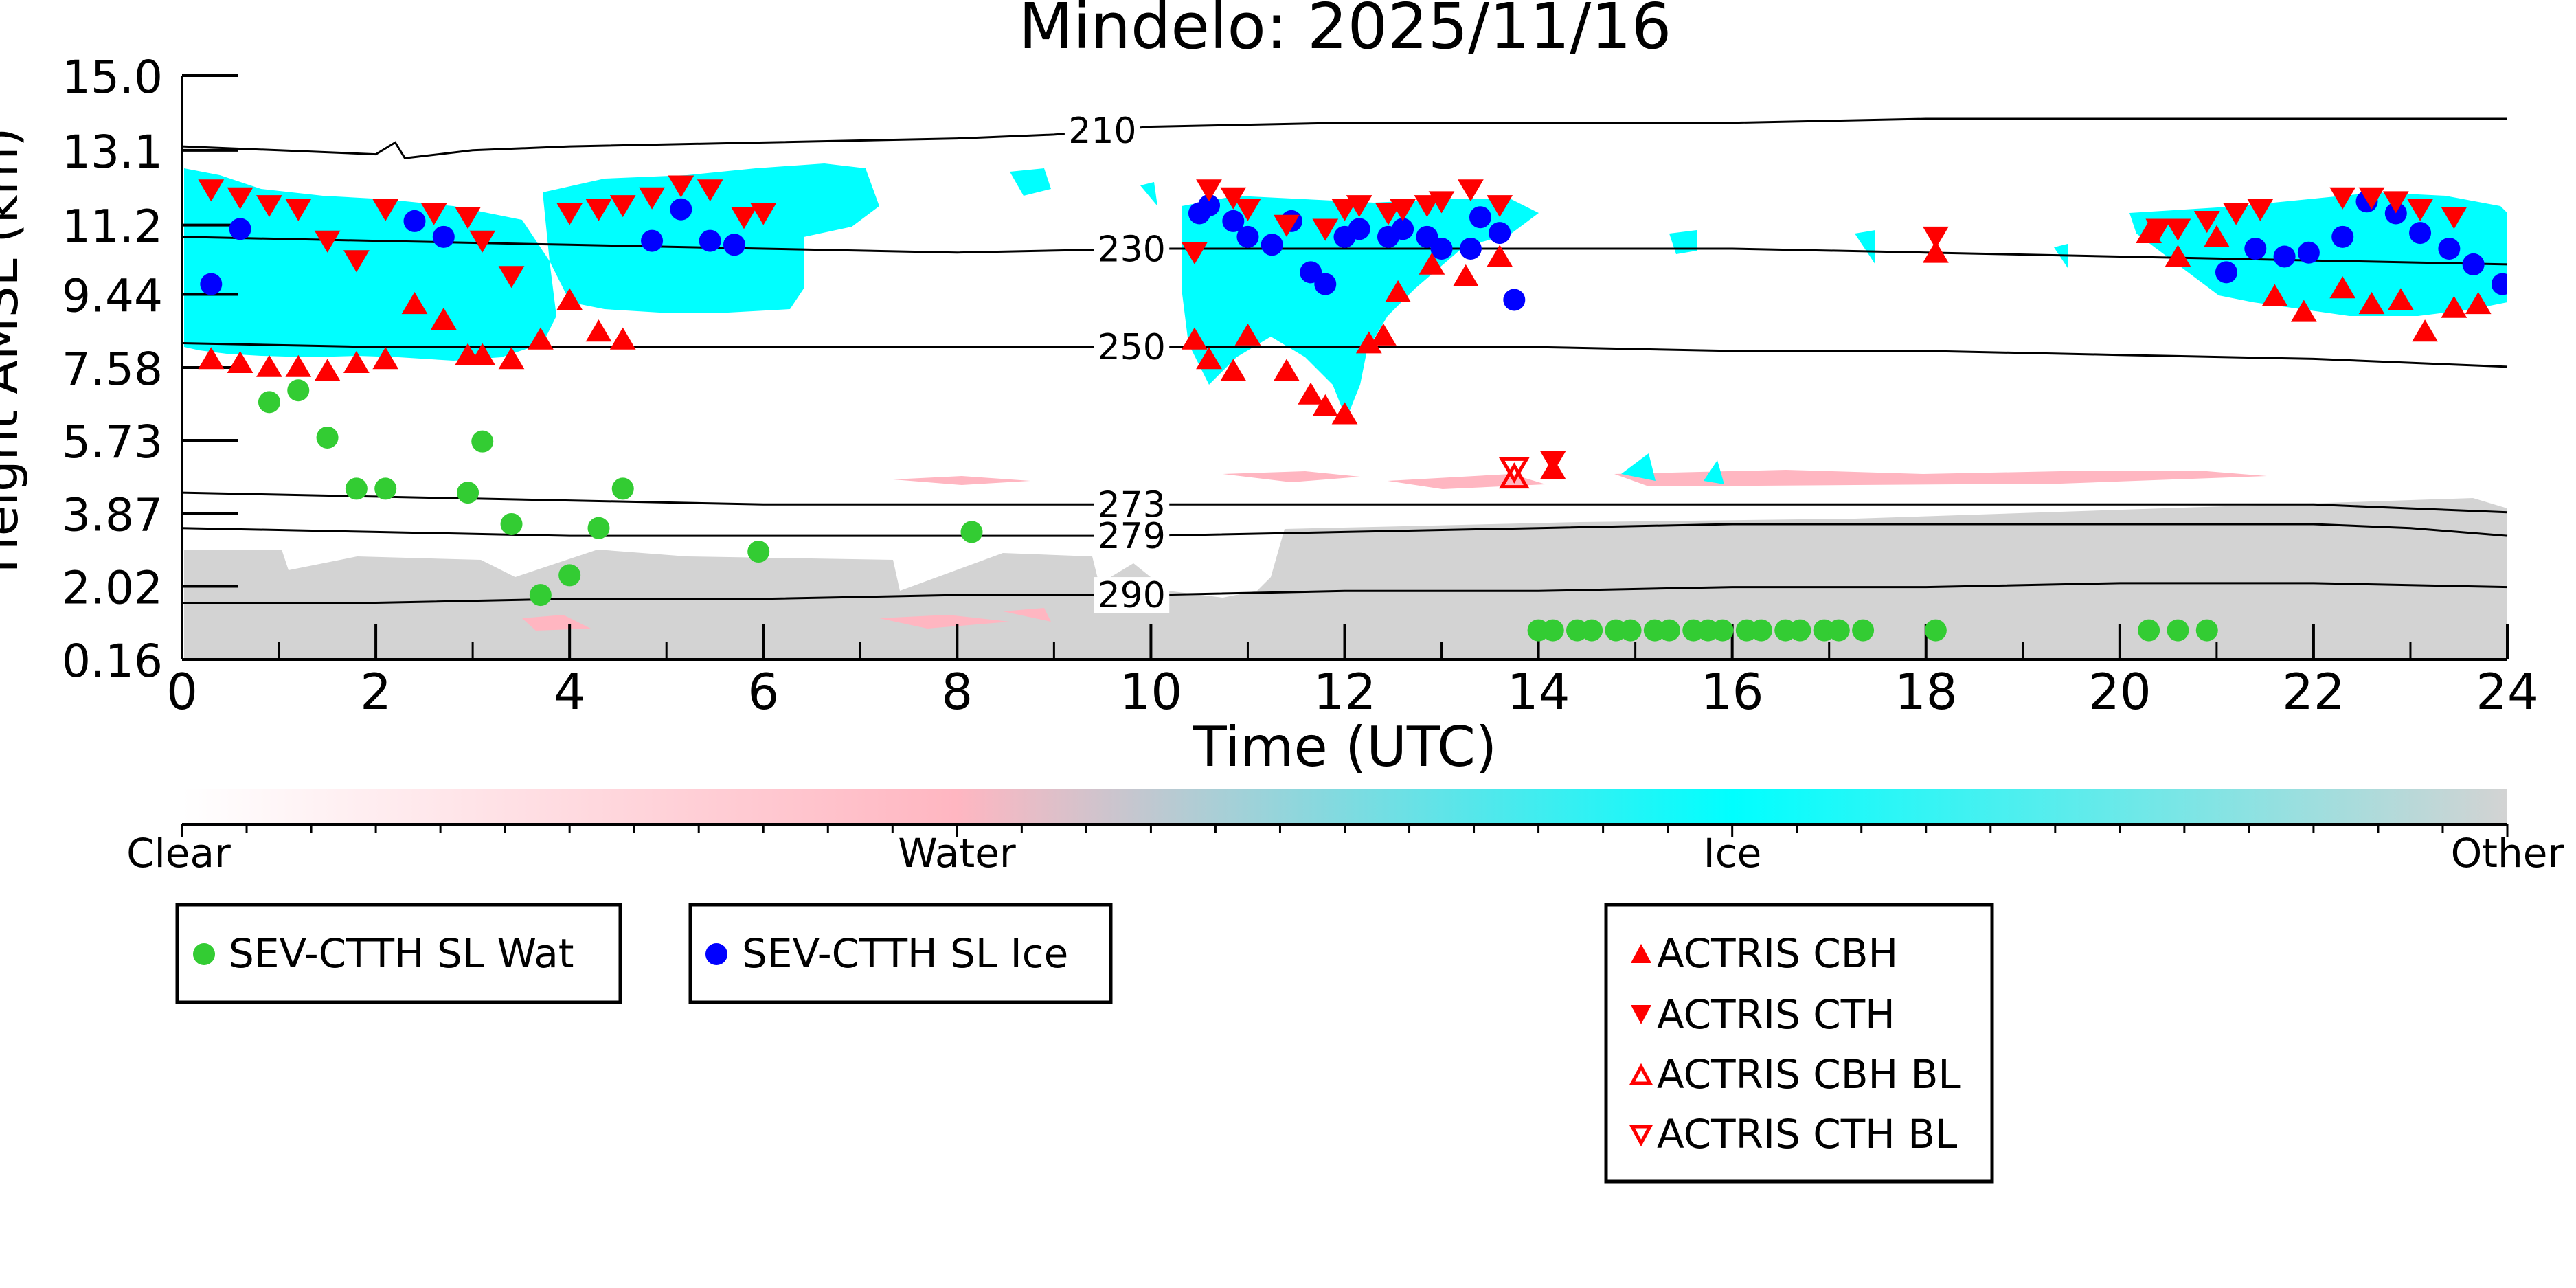  Describe the element at coordinates (112, 369) in the screenshot. I see `y-tick-label: 7.58` at that location.